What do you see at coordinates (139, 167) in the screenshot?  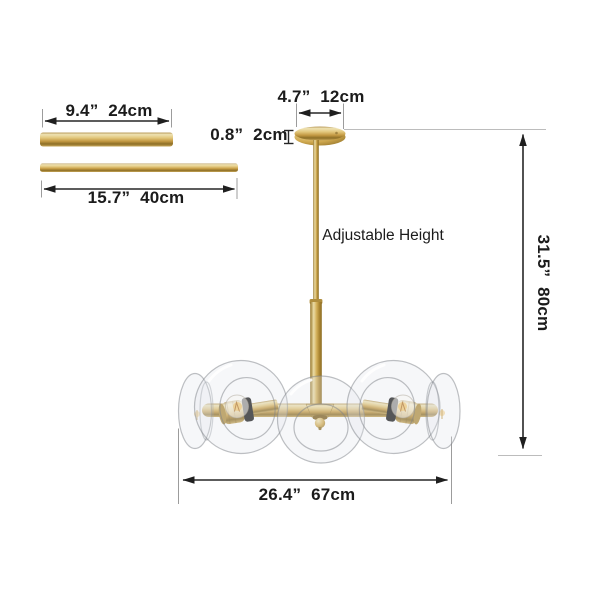 I see `spare-rod-long` at bounding box center [139, 167].